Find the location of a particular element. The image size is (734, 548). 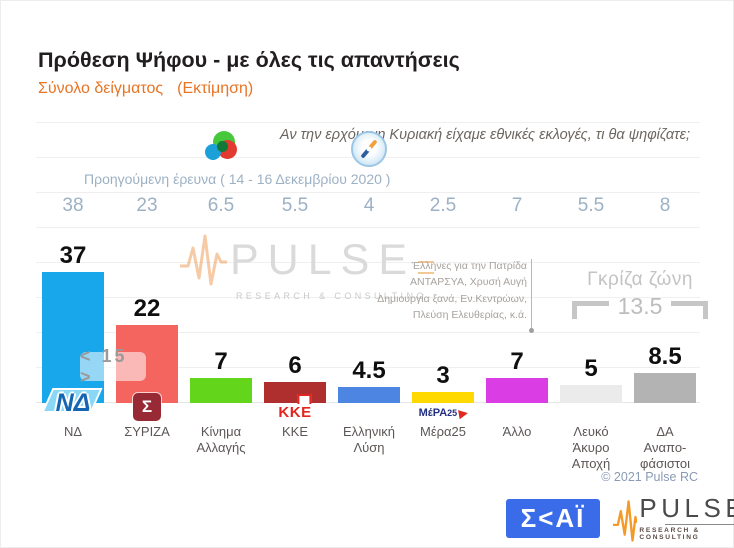

bar-value: 5 is located at coordinates (591, 368).